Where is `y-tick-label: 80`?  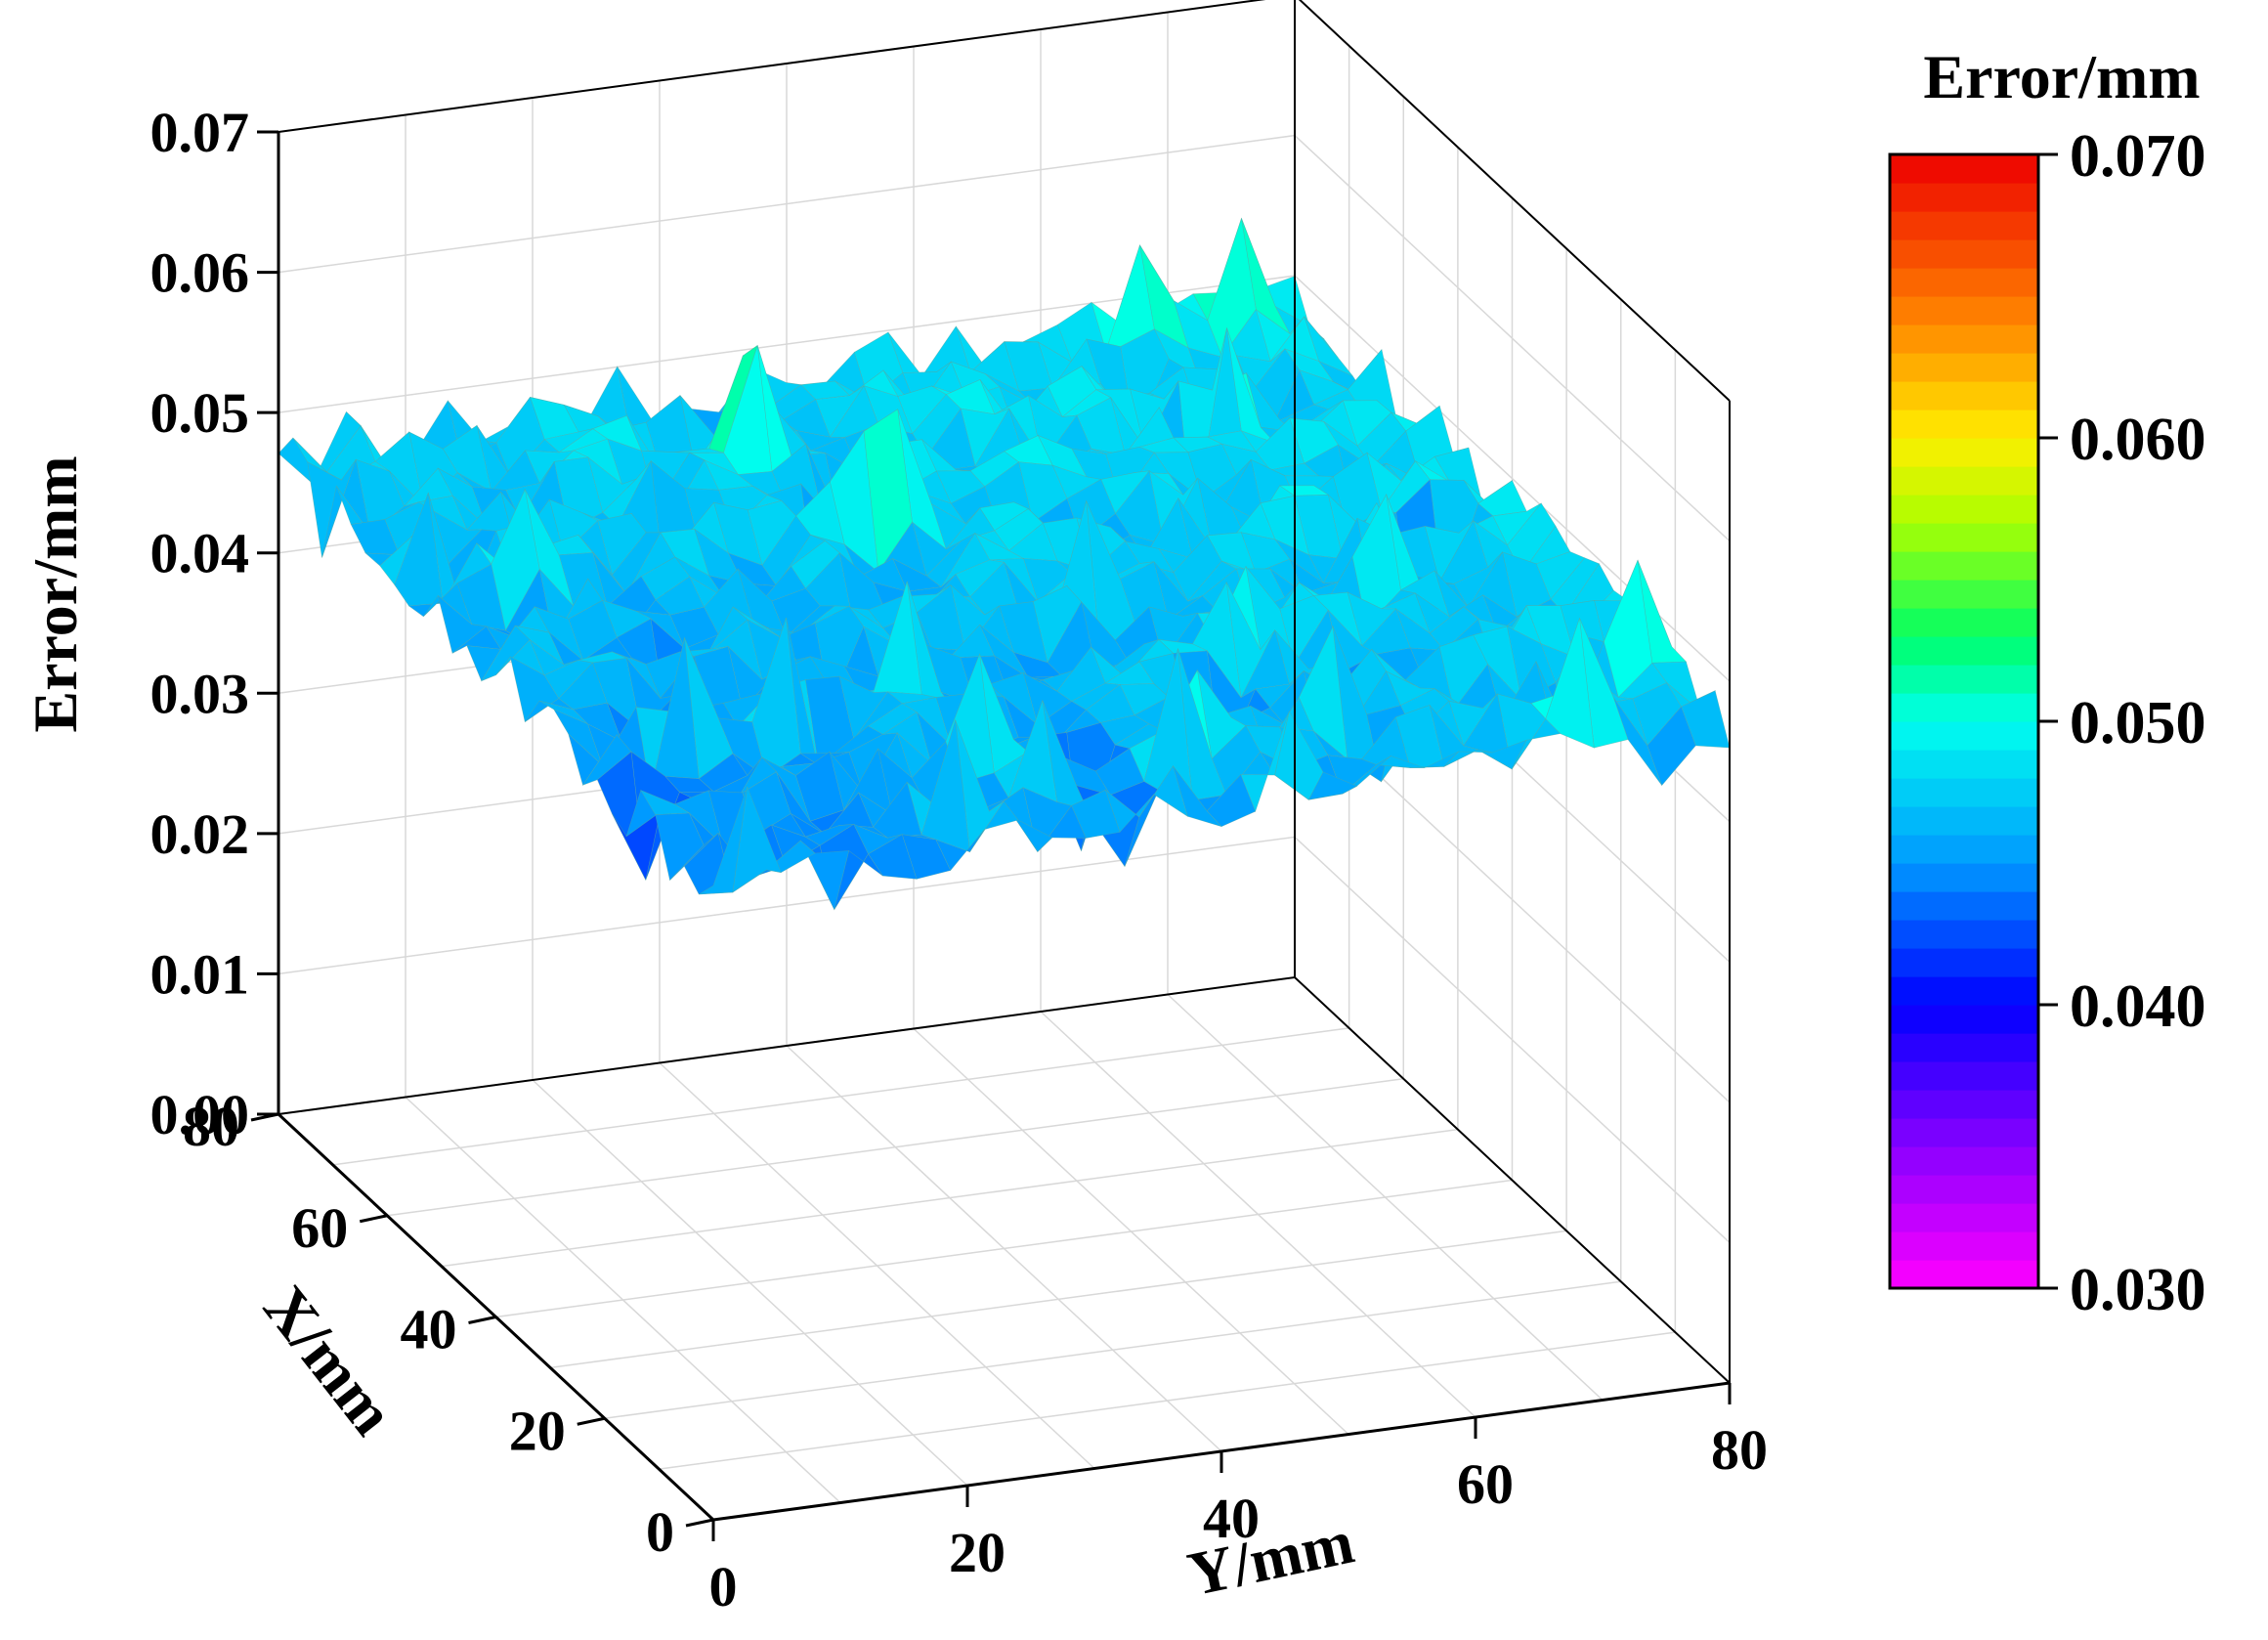 y-tick-label: 80 is located at coordinates (1739, 1450).